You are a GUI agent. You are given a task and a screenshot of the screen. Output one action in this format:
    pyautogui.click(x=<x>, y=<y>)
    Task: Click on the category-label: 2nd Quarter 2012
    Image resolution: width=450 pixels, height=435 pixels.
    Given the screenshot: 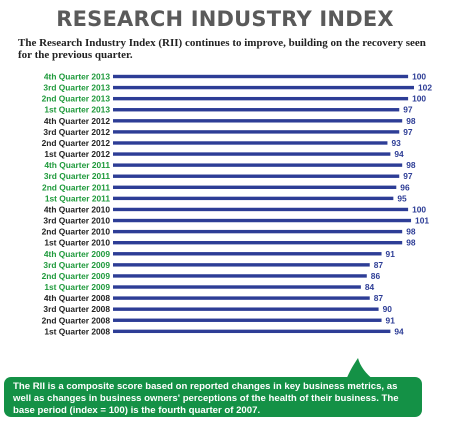 What is the action you would take?
    pyautogui.click(x=76, y=143)
    